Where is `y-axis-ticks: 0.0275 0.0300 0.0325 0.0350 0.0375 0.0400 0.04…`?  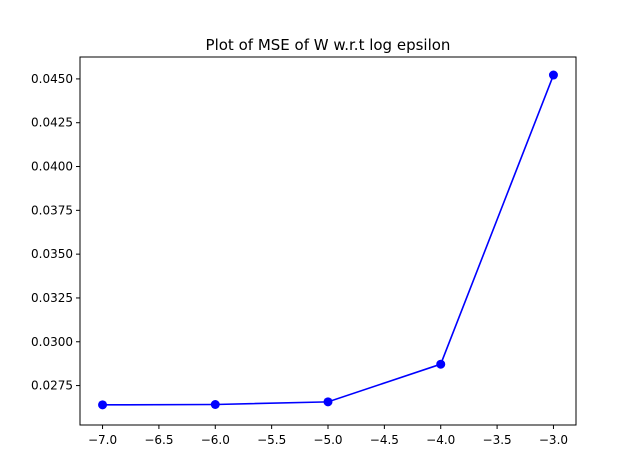
y-axis-ticks: 0.0275 0.0300 0.0325 0.0350 0.0375 0.0400 0.04… is located at coordinates (55, 232).